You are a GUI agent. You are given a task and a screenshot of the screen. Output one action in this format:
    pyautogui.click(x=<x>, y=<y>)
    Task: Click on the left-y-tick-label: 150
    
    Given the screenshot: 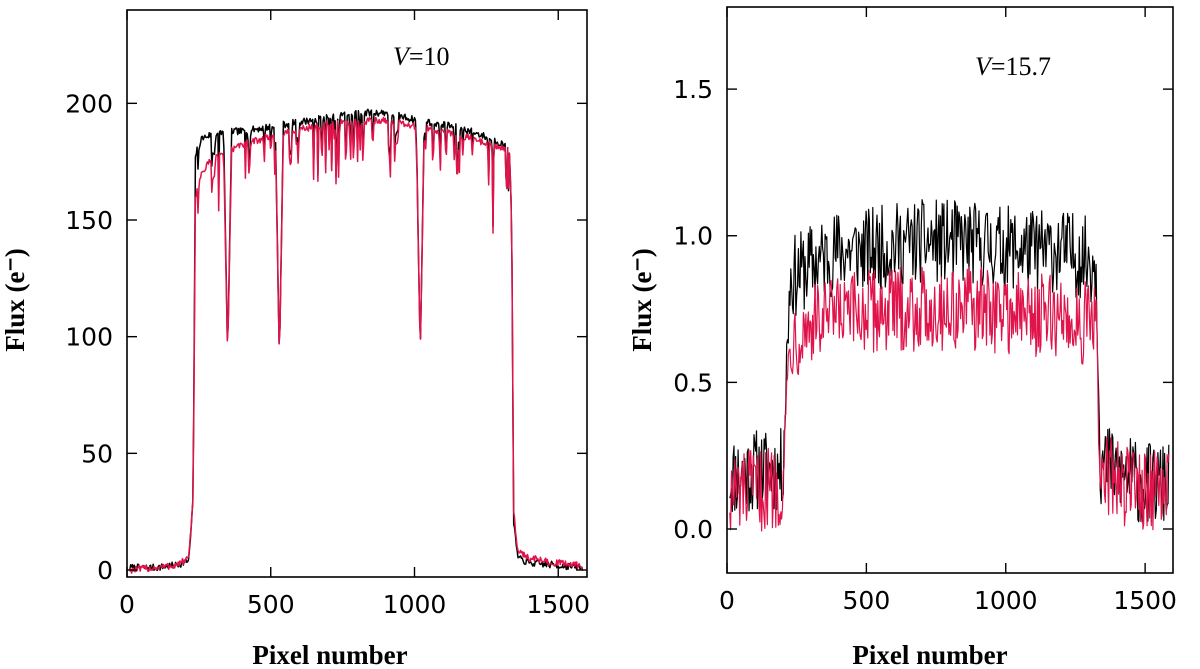 What is the action you would take?
    pyautogui.click(x=89, y=220)
    